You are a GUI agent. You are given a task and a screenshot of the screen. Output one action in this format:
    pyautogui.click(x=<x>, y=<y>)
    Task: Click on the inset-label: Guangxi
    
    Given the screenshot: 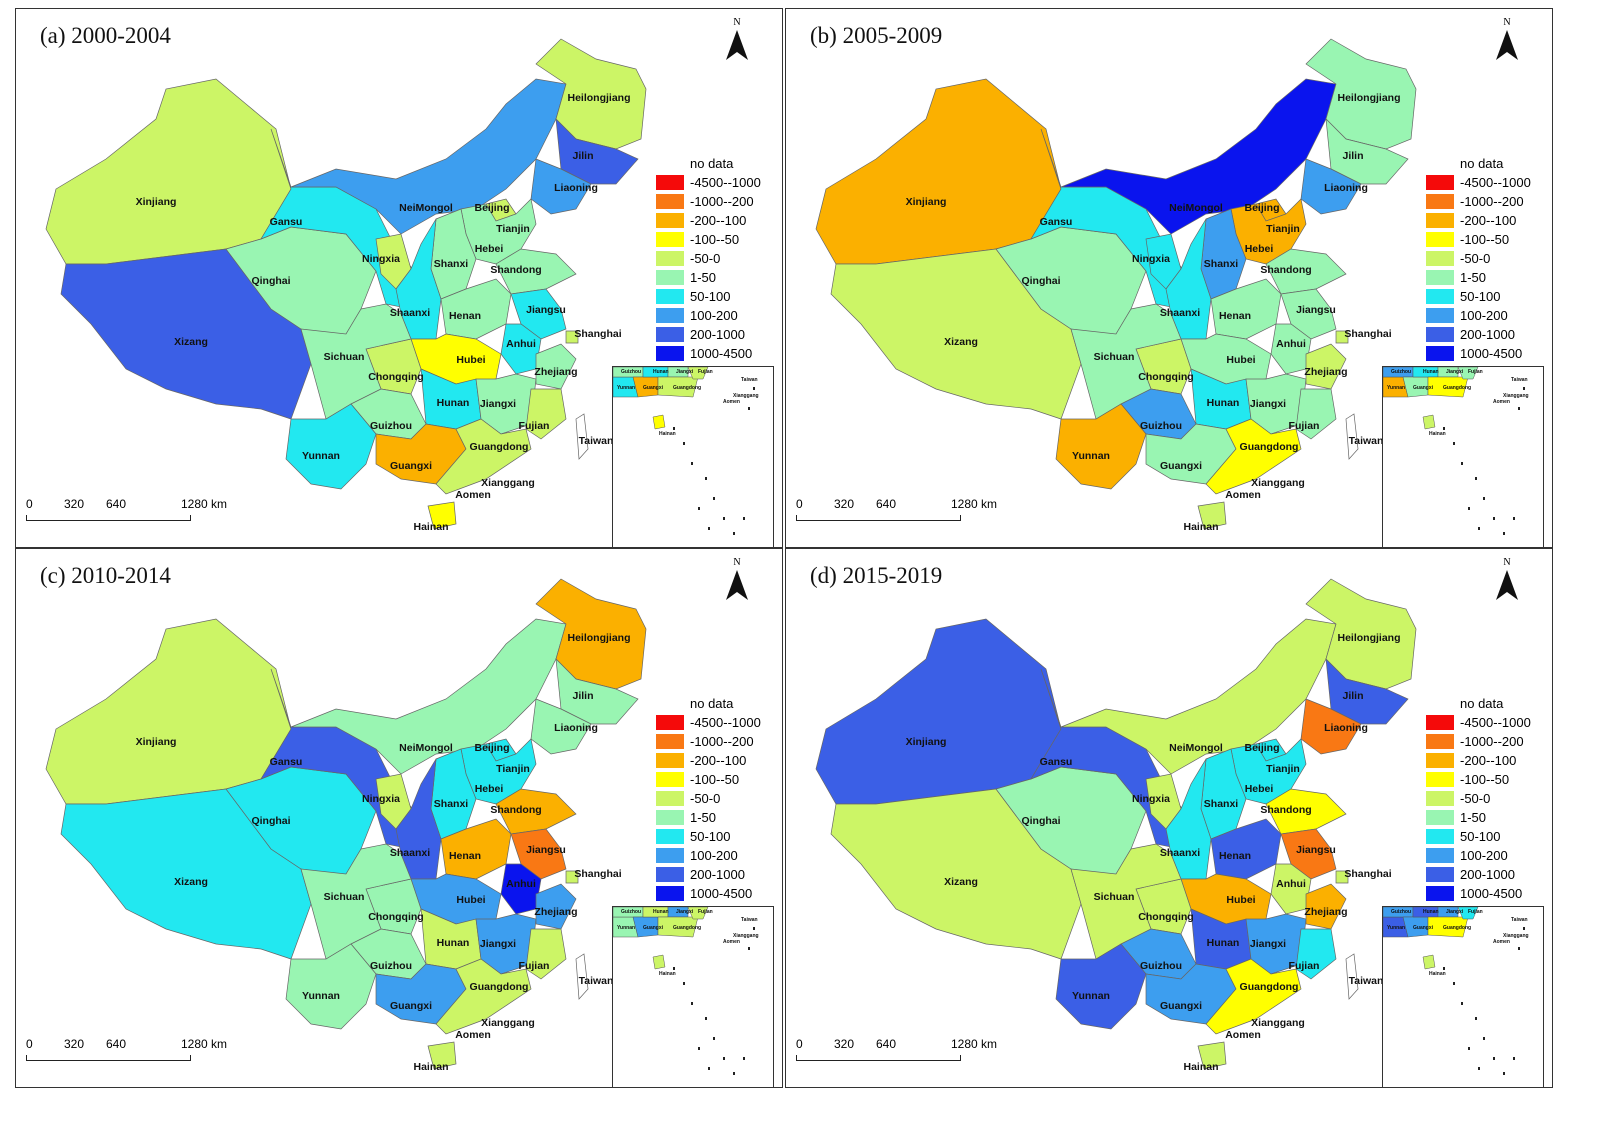 What is the action you would take?
    pyautogui.click(x=653, y=928)
    